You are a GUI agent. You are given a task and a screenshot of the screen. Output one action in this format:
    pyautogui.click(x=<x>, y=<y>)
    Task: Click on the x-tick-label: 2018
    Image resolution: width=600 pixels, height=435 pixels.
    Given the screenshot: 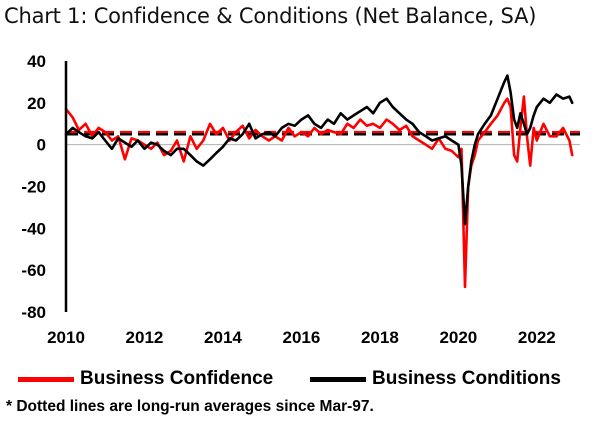 What is the action you would take?
    pyautogui.click(x=380, y=337)
    